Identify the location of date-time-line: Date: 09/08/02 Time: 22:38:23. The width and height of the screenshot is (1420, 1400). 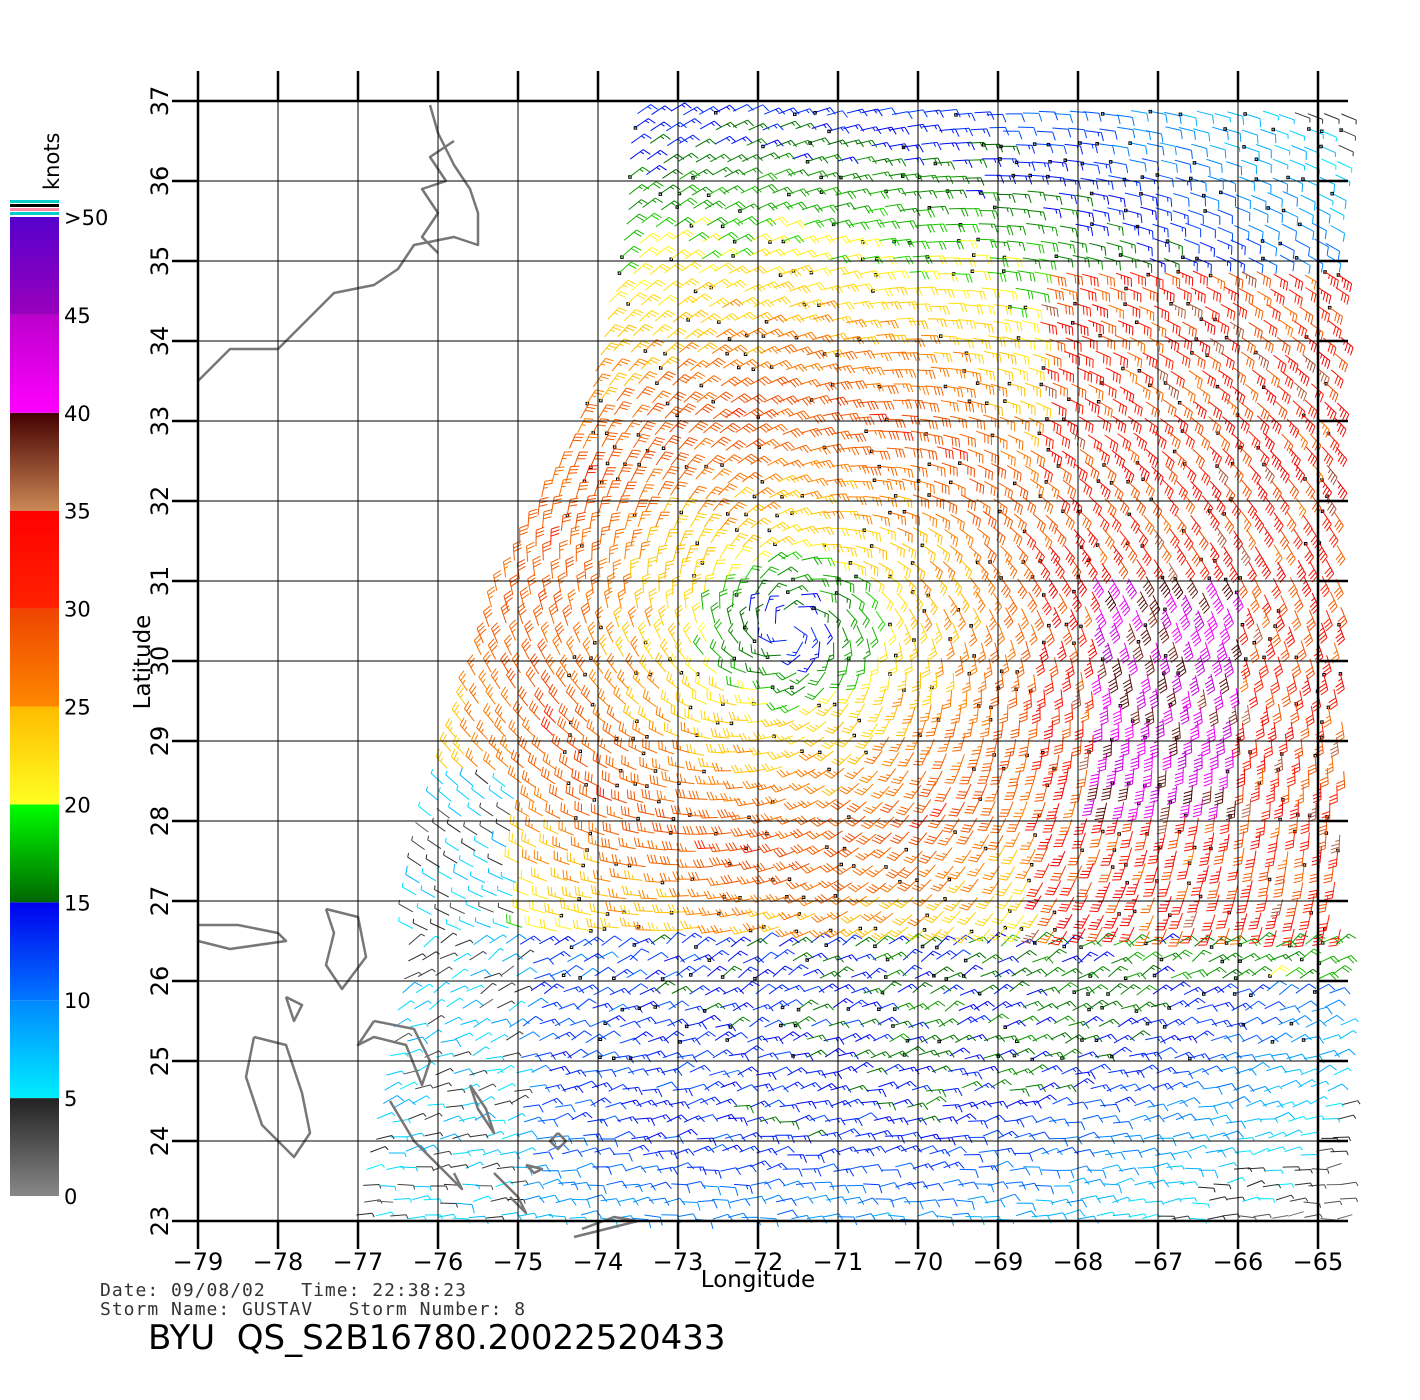
(283, 1290).